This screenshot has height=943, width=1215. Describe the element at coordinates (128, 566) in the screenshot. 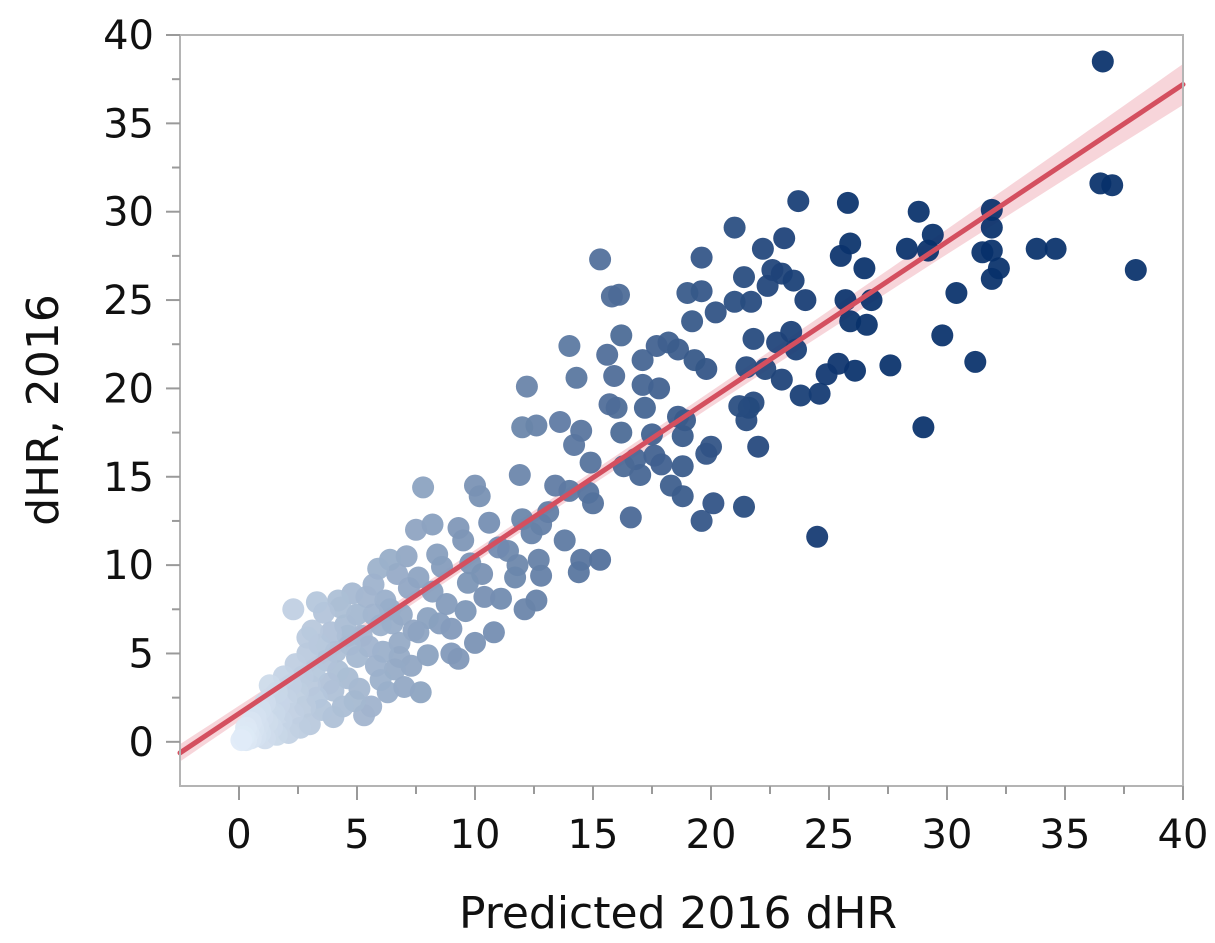

I see `y-tick-label: 10` at that location.